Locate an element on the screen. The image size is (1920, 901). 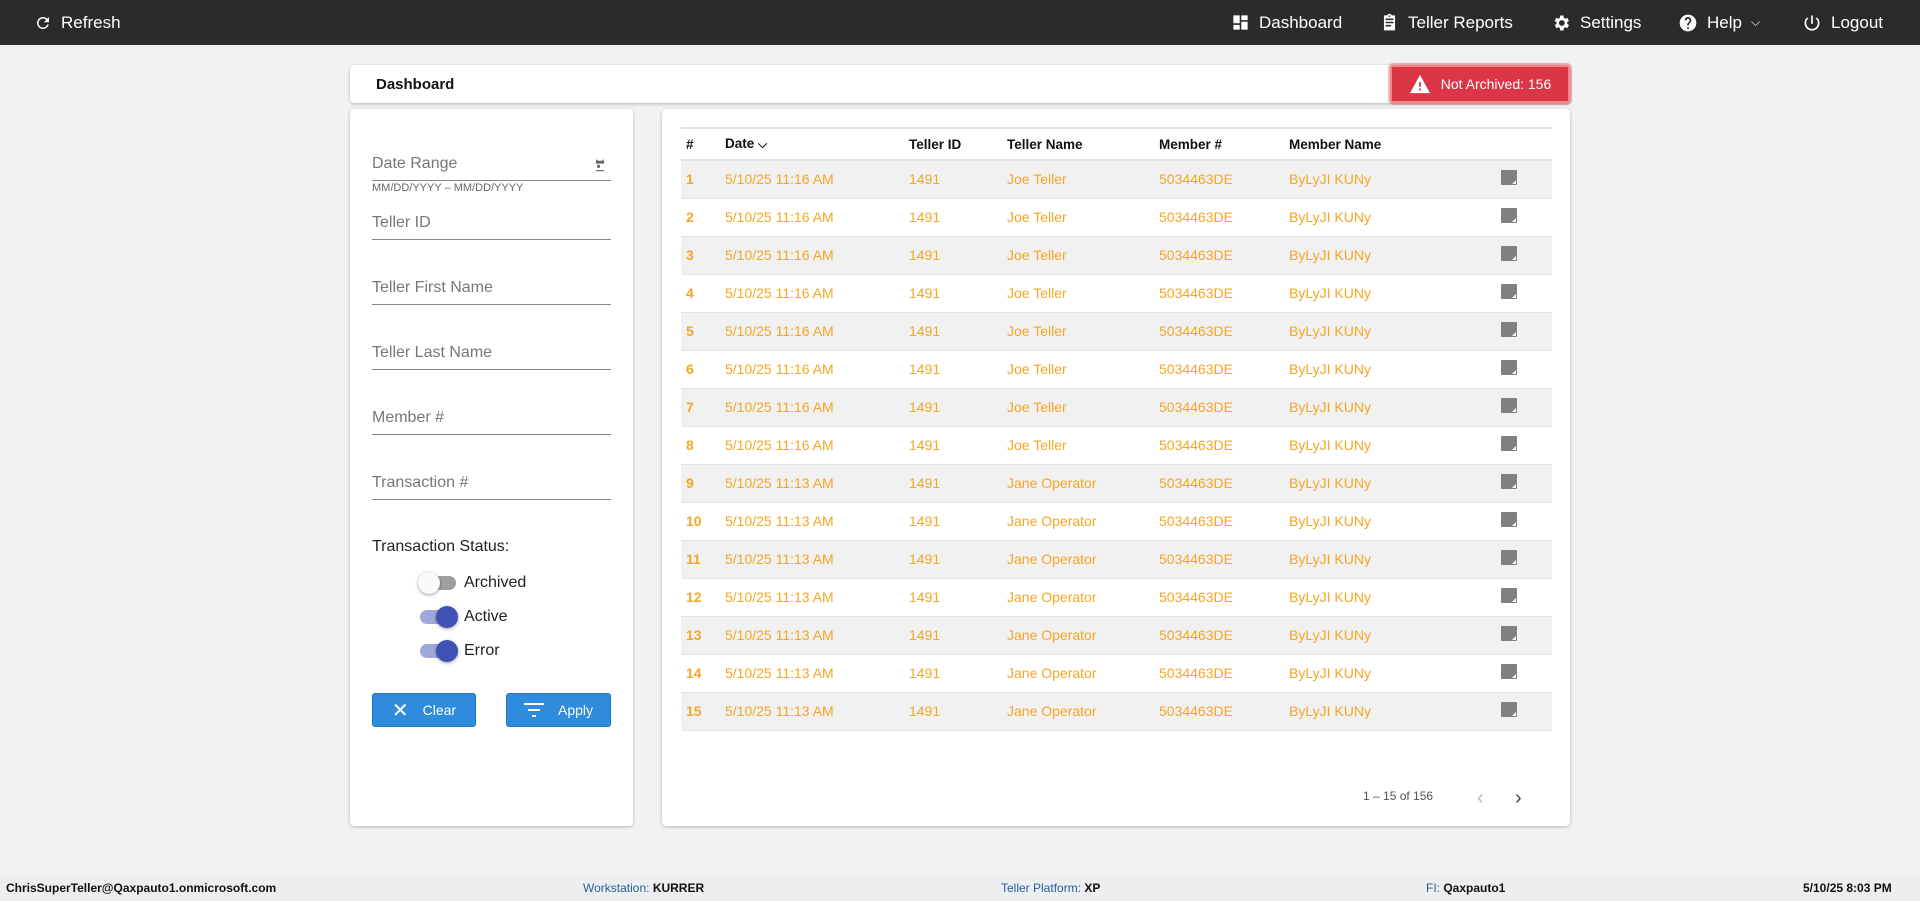
teller-id-input: Teller ID is located at coordinates (491, 225).